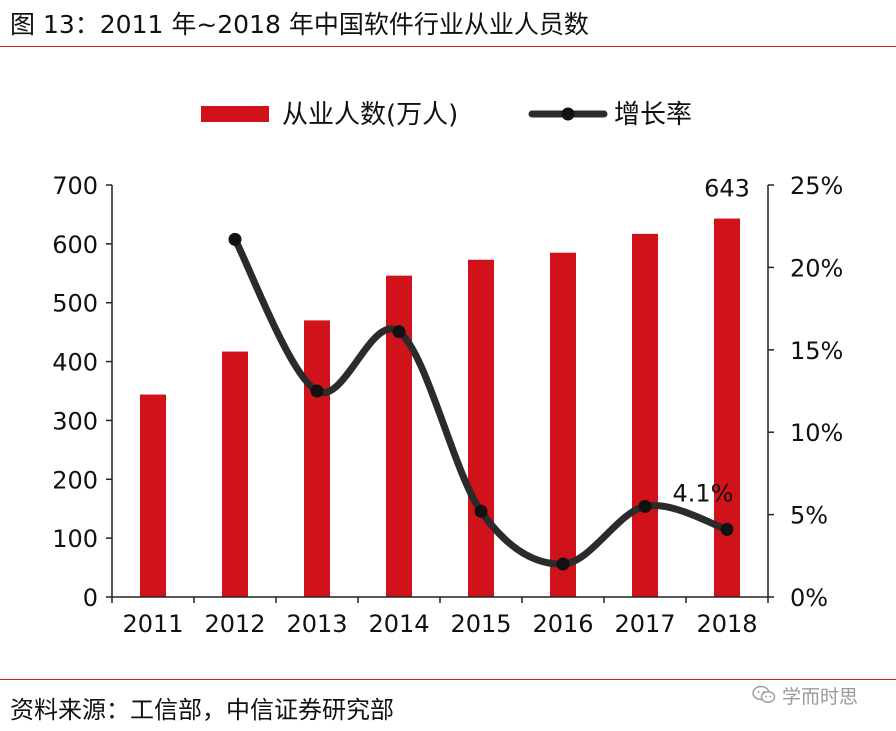 The width and height of the screenshot is (896, 731). Describe the element at coordinates (75, 480) in the screenshot. I see `left-tick-label: 200` at that location.